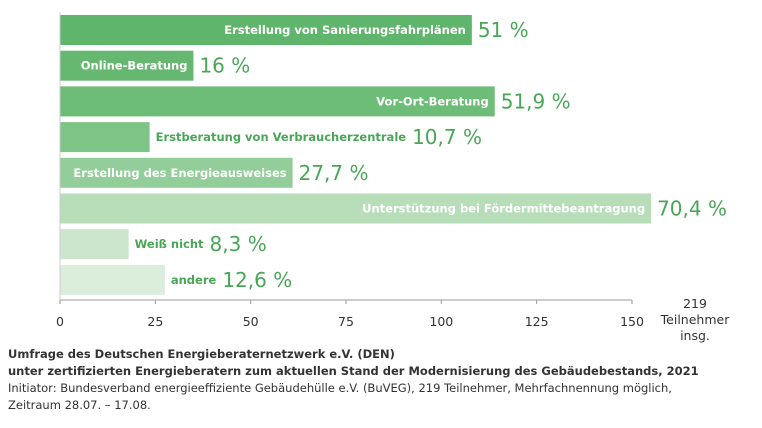 The height and width of the screenshot is (428, 762). What do you see at coordinates (194, 280) in the screenshot?
I see `bar-category-label: andere` at bounding box center [194, 280].